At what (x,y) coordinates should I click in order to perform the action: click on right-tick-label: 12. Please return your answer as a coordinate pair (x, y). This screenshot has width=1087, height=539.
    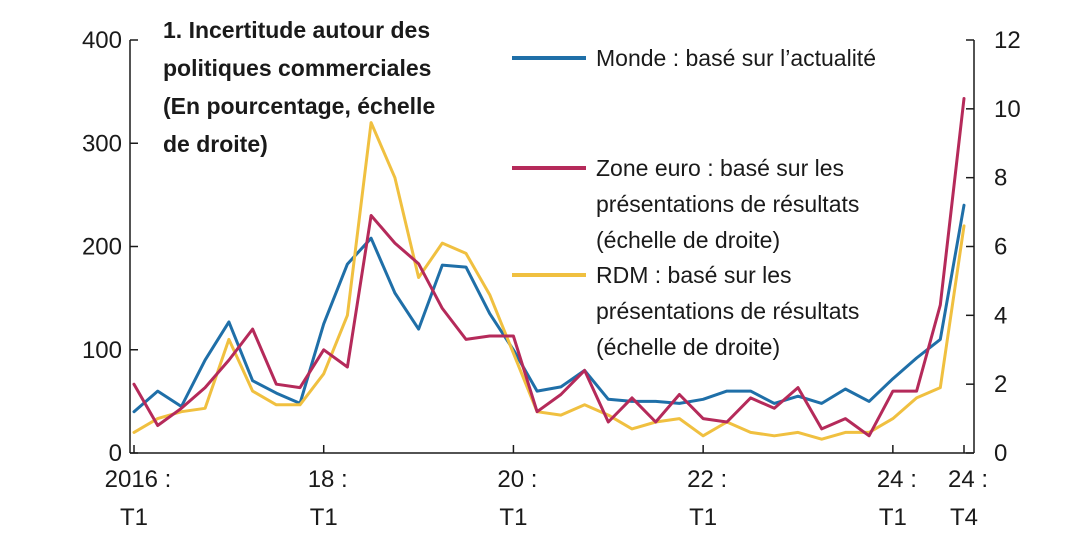
    Looking at the image, I should click on (1007, 40).